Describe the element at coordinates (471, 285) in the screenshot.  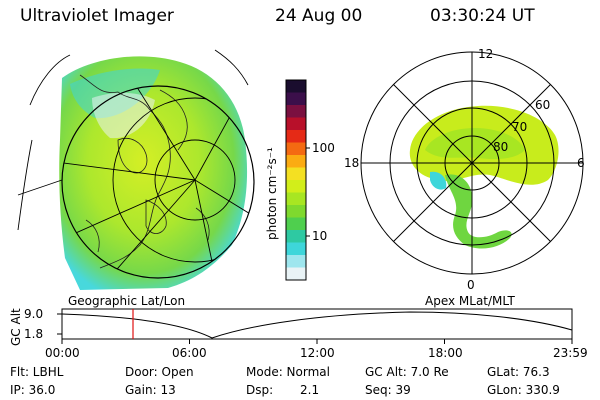
I see `mlt-label-0: 0` at that location.